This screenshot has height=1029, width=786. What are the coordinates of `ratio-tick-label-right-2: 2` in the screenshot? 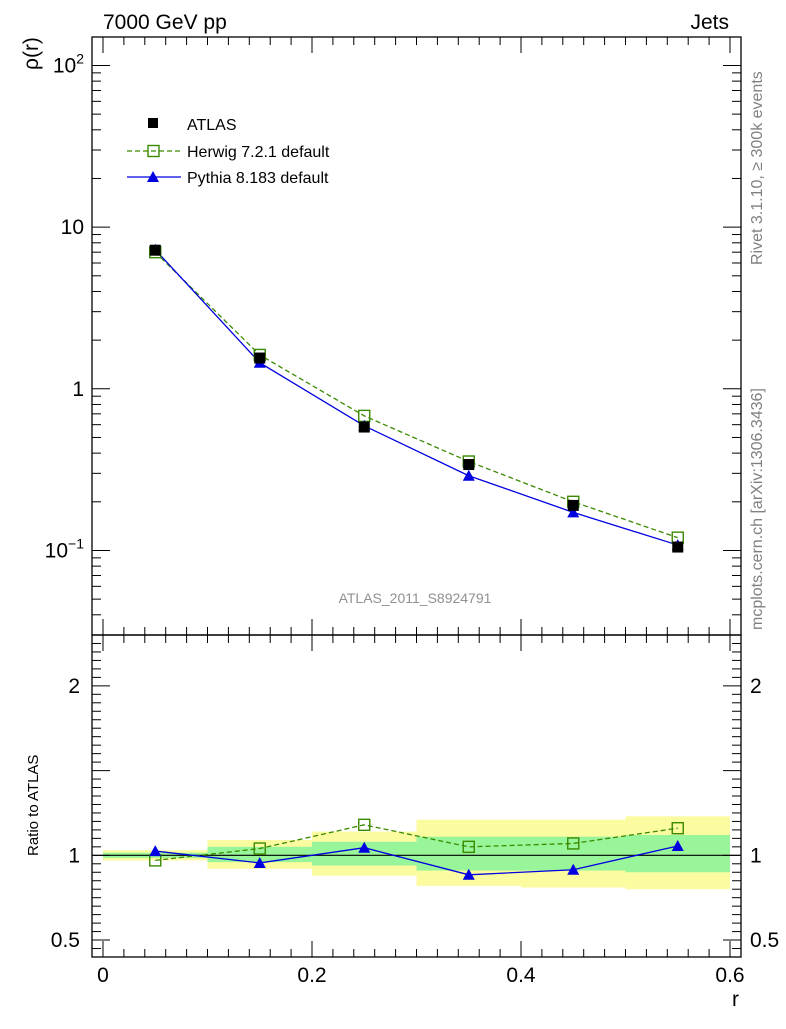 It's located at (756, 686).